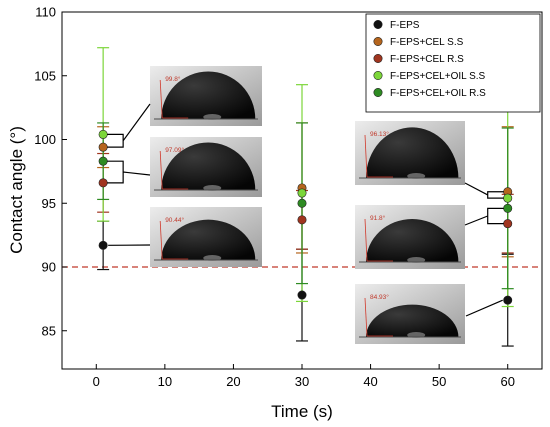 The image size is (550, 427). I want to click on droplet-inset: 97.09°, so click(206, 167).